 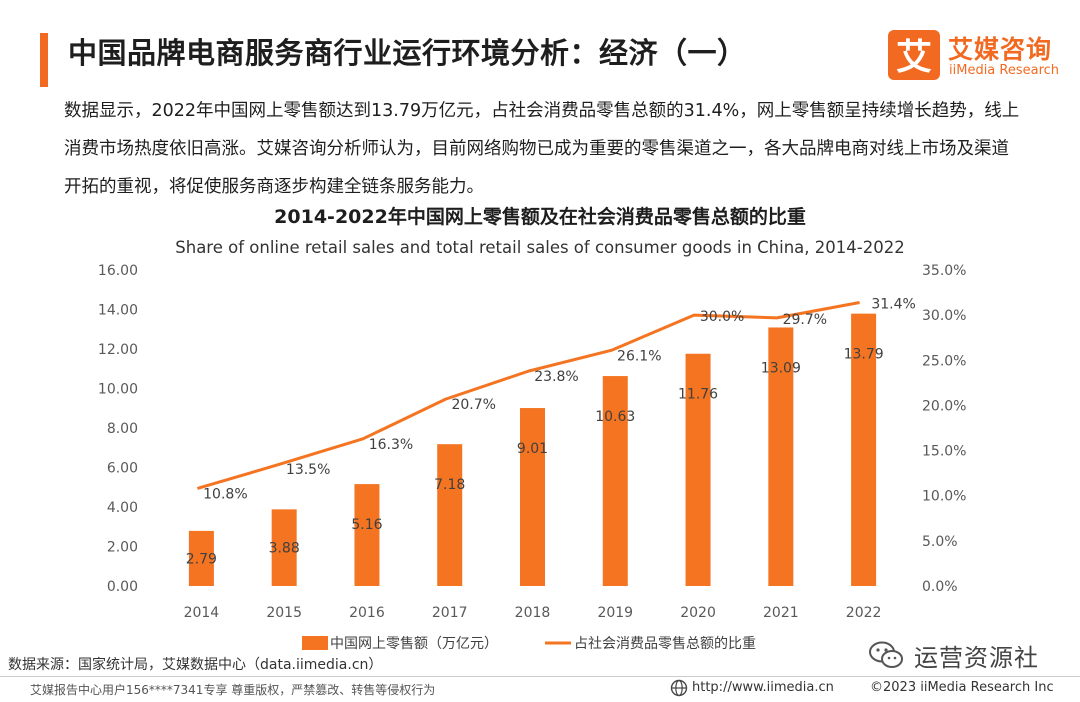 What do you see at coordinates (195, 665) in the screenshot?
I see `data-source: 数据来源：国家统计局，艾媒数据中心（data.iimedia.cn）` at bounding box center [195, 665].